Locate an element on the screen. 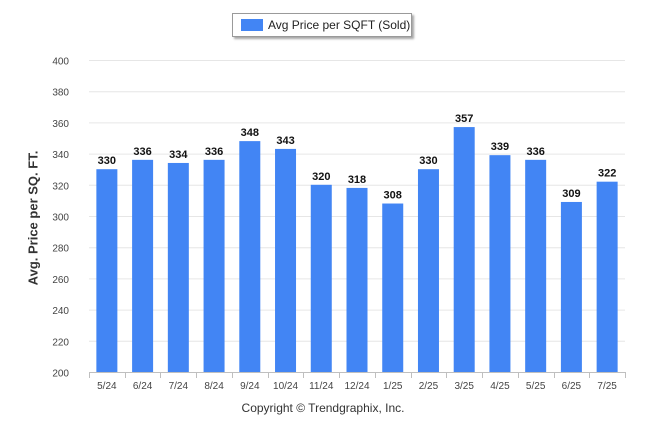 Image resolution: width=646 pixels, height=434 pixels. y-tick-label: 240 is located at coordinates (60, 311).